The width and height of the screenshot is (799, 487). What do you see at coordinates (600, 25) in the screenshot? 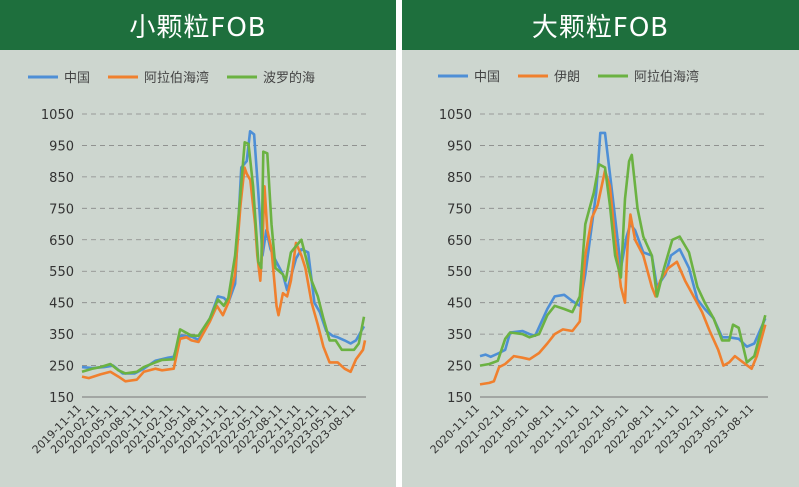
I see `chart-title: 大颗粒FOB` at bounding box center [600, 25].